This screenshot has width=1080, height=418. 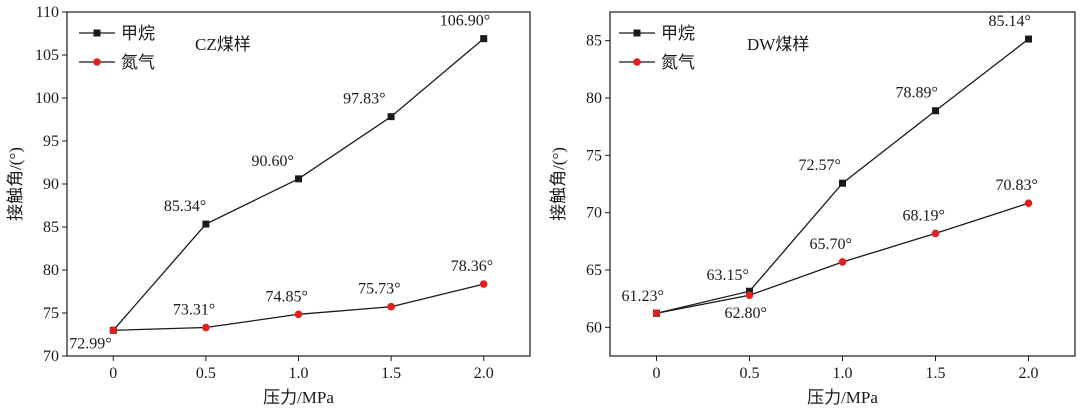 I want to click on data-label: 78.89°, so click(x=917, y=93).